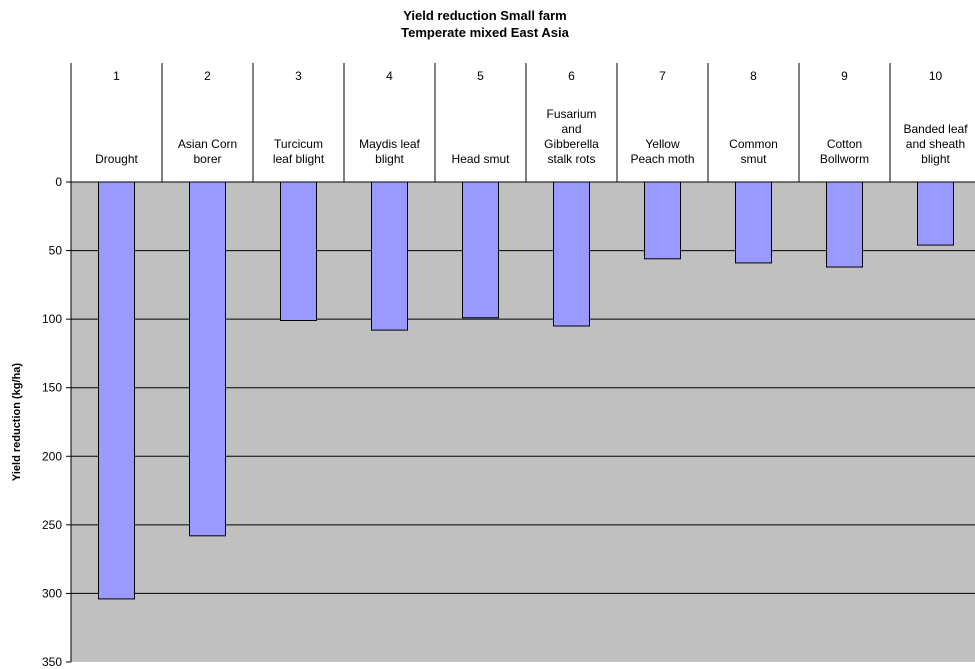  I want to click on category-number: 10, so click(936, 76).